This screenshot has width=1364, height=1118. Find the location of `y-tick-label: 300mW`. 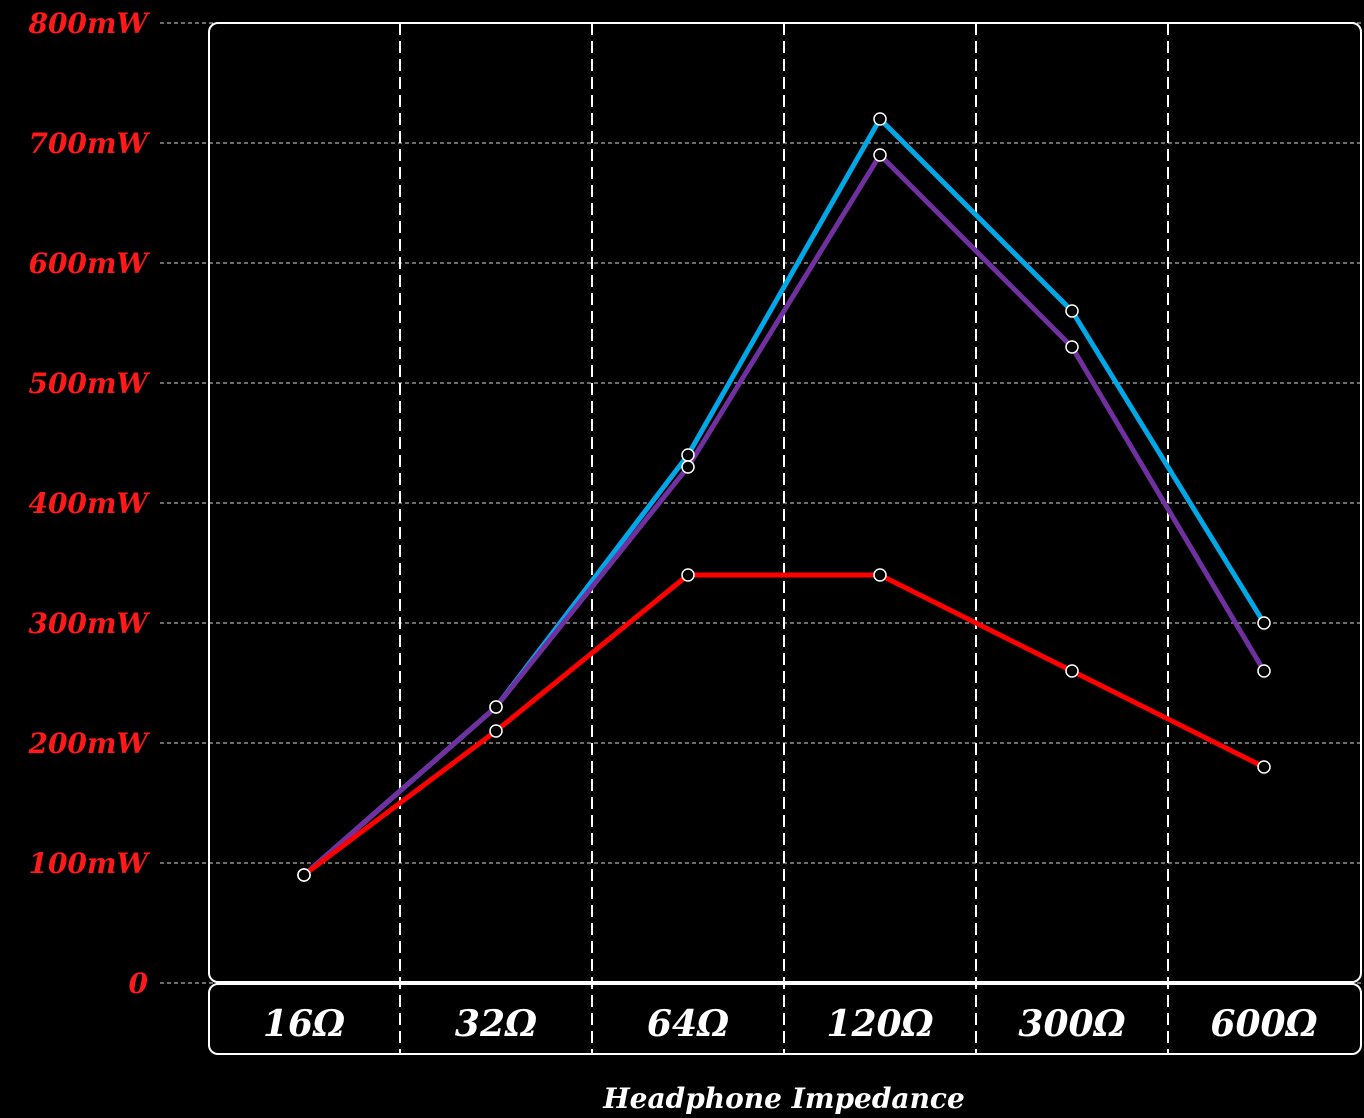

y-tick-label: 300mW is located at coordinates (89, 623).